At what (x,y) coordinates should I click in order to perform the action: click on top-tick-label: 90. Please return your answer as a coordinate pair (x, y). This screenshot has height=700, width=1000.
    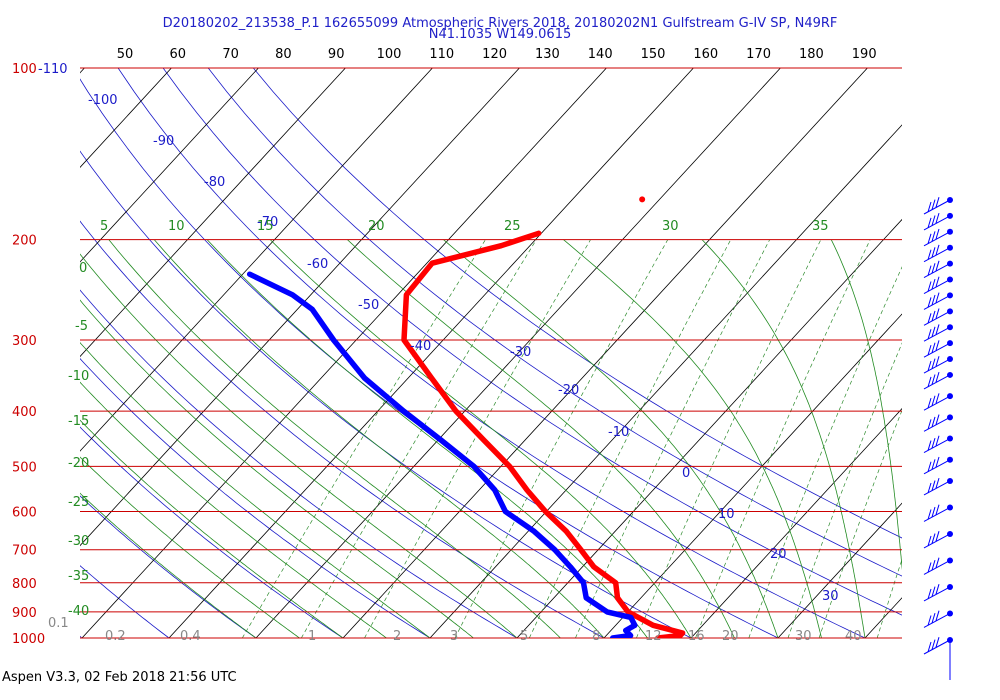
    Looking at the image, I should click on (336, 54).